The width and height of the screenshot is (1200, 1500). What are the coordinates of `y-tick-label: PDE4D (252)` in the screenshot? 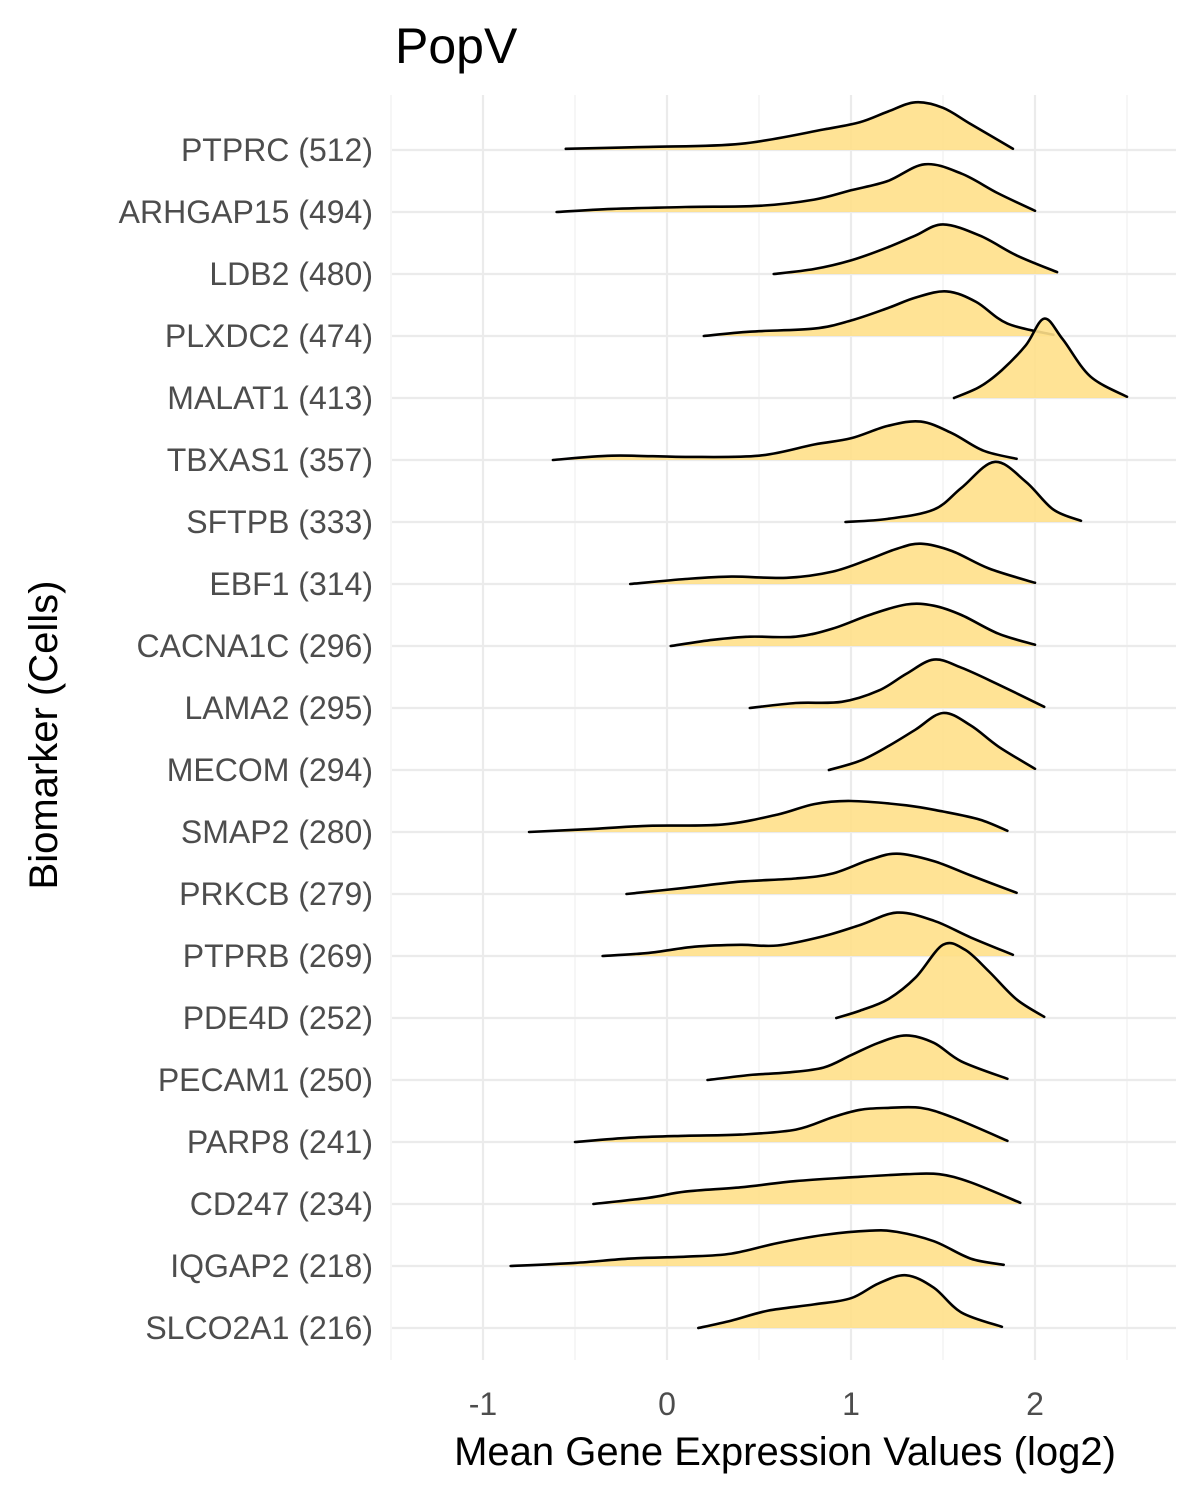 It's located at (278, 1018).